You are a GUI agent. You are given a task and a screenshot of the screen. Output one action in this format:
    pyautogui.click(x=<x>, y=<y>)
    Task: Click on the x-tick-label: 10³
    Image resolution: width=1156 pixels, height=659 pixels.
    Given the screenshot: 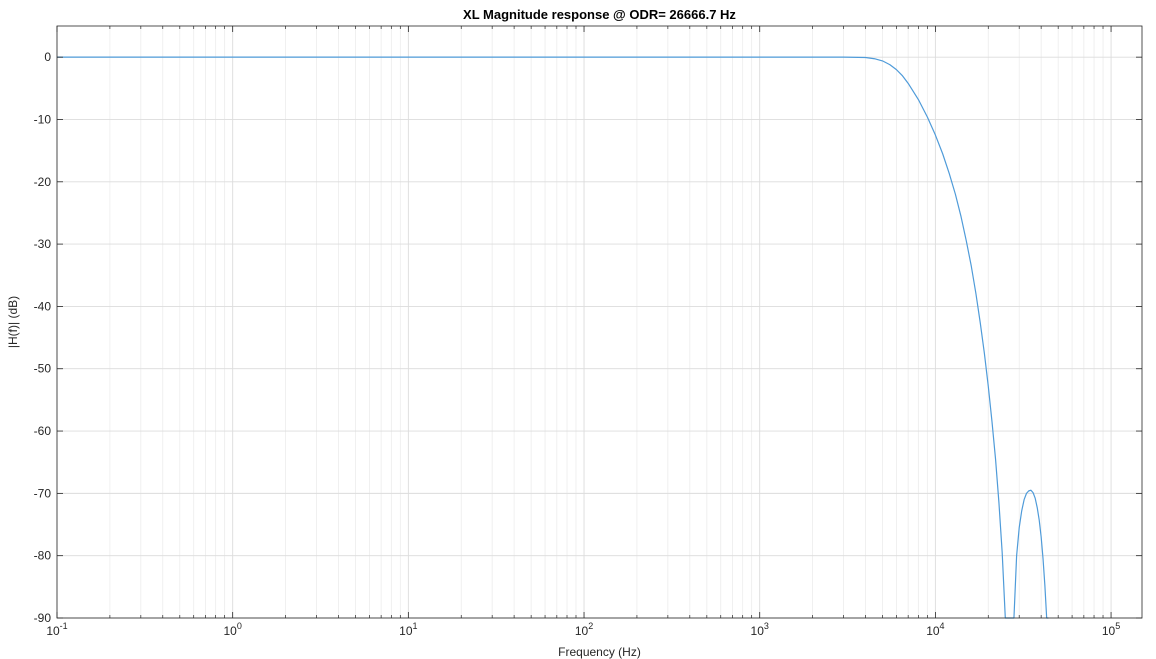 What is the action you would take?
    pyautogui.click(x=760, y=629)
    